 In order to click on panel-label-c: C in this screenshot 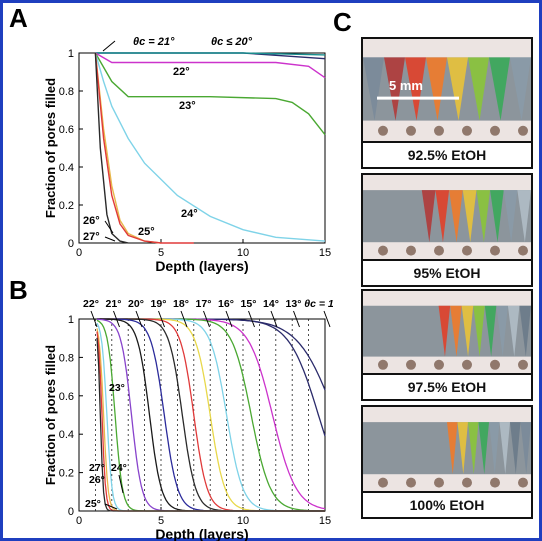, I will do `click(342, 22)`.